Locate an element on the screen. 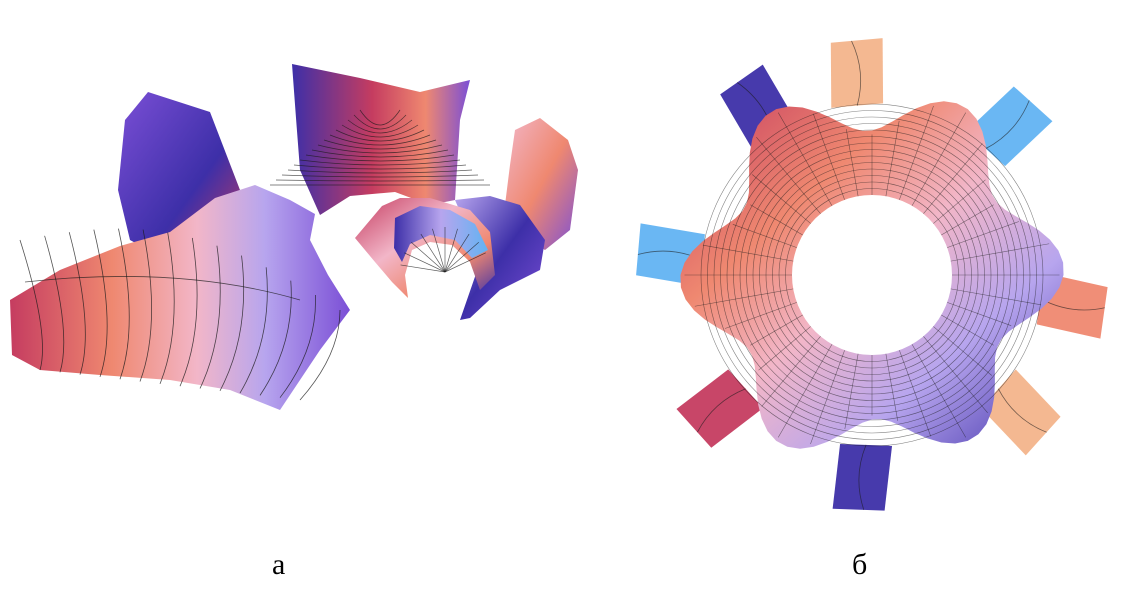  panel-label-b: б is located at coordinates (860, 564).